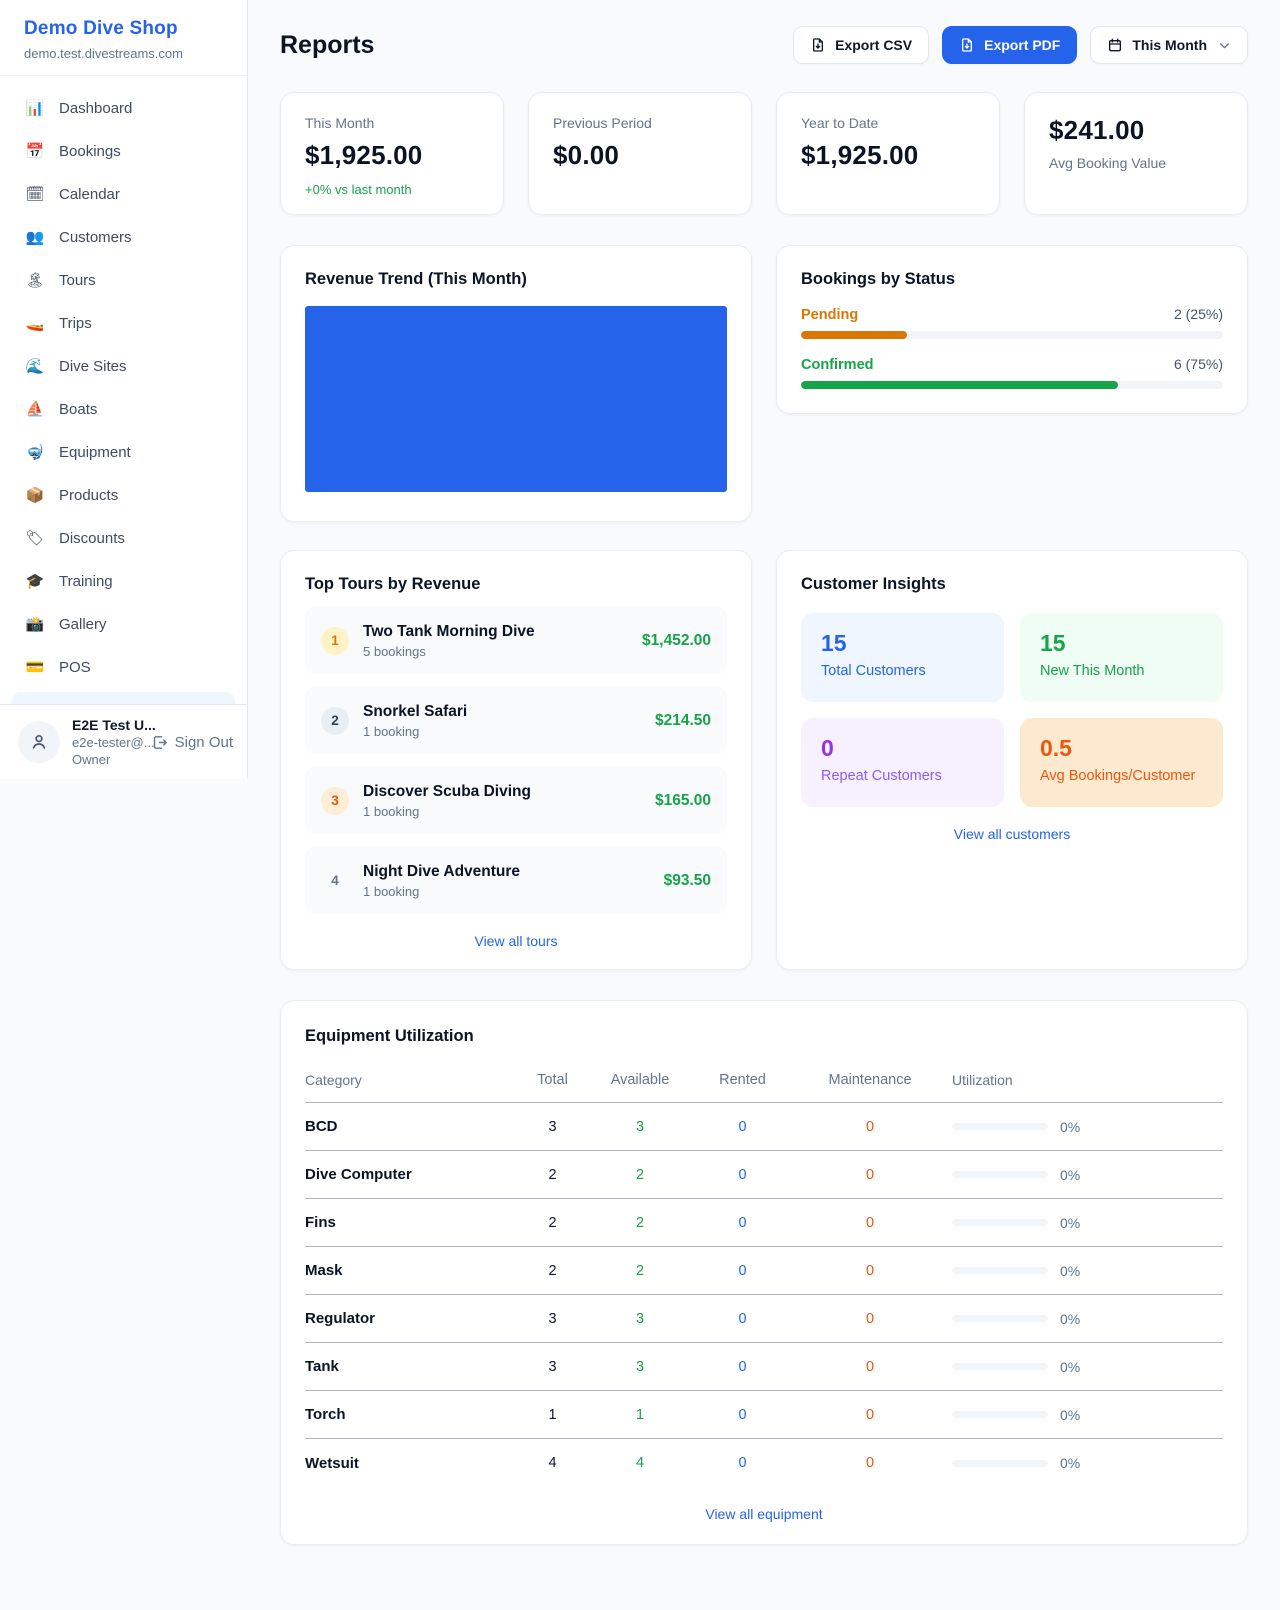 This screenshot has height=1610, width=1280. What do you see at coordinates (764, 1514) in the screenshot?
I see `view-all-equipment-link: View all equipment` at bounding box center [764, 1514].